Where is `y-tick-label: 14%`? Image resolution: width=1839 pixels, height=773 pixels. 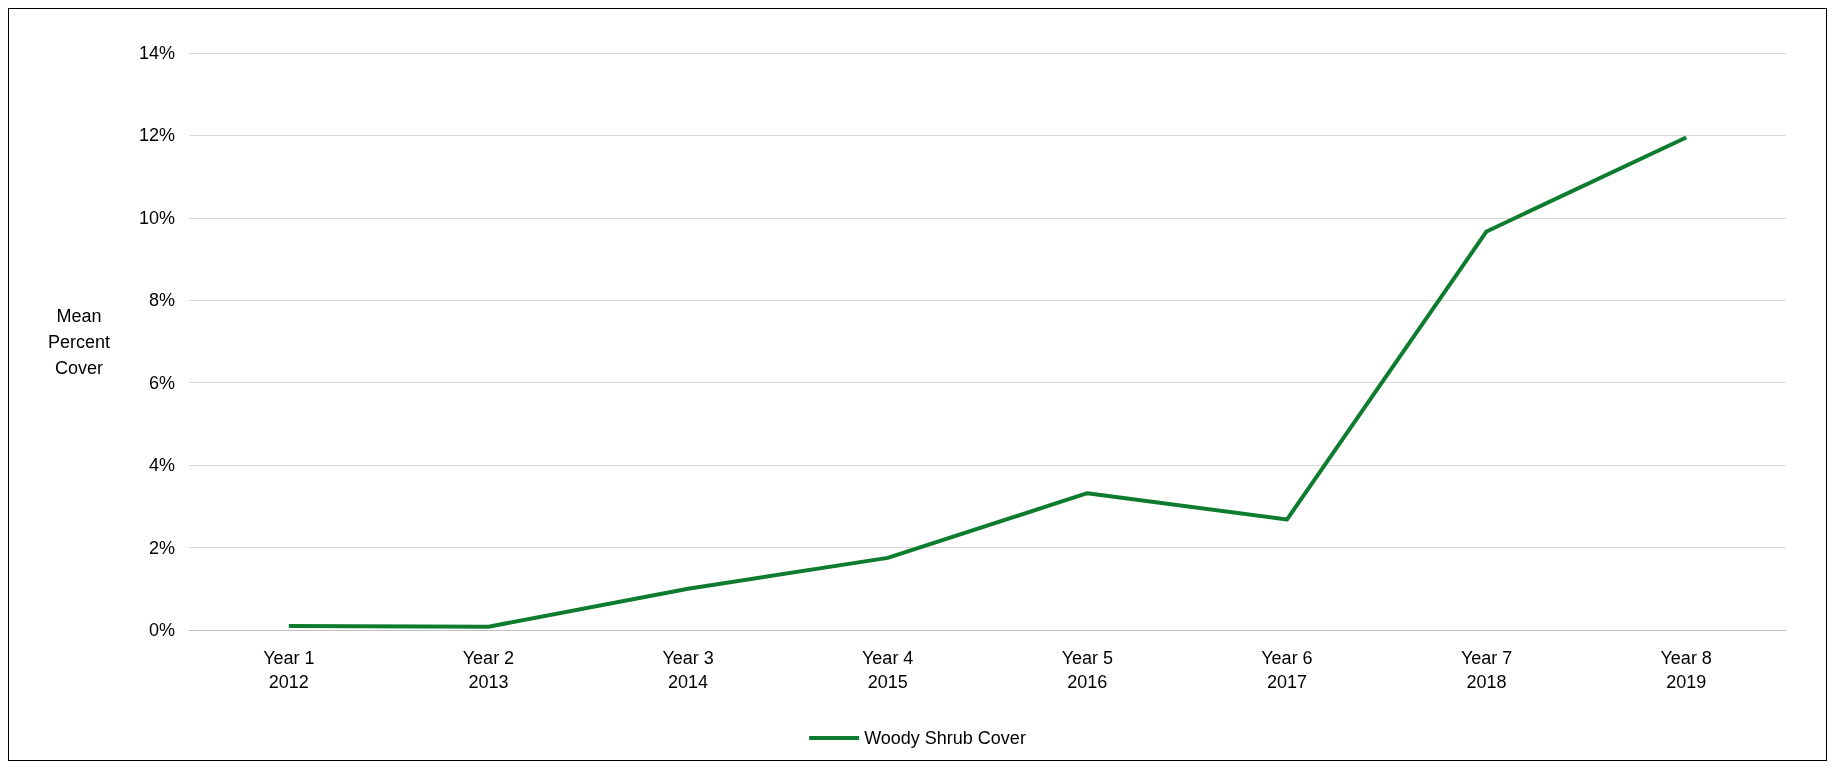 y-tick-label: 14% is located at coordinates (156, 53).